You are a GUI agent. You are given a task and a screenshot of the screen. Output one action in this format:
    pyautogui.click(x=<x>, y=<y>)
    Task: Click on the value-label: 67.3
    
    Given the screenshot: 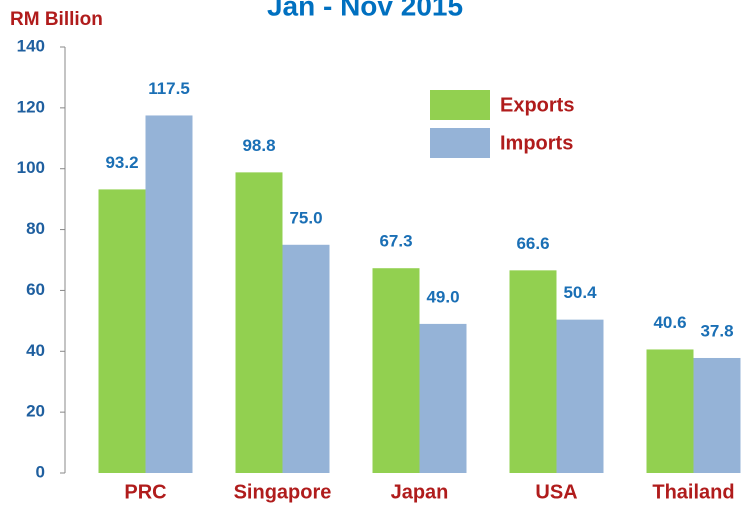 What is the action you would take?
    pyautogui.click(x=395, y=241)
    